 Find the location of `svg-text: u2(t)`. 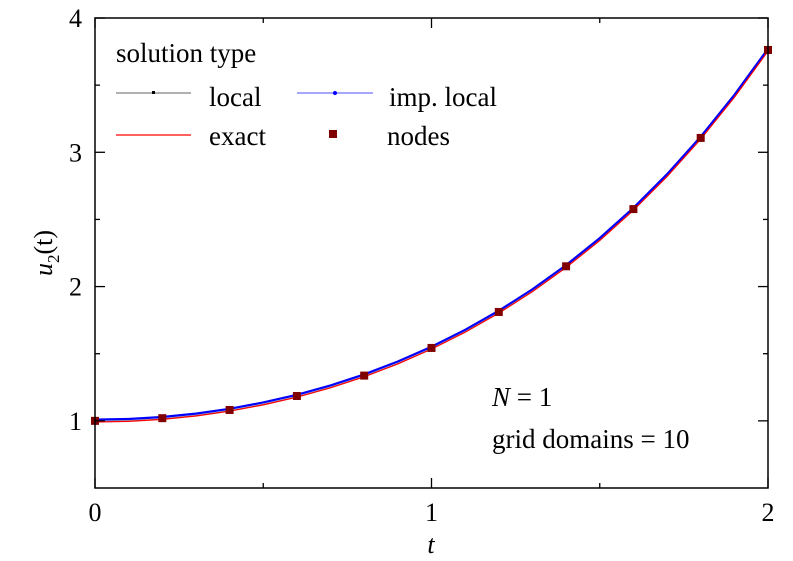

svg-text: u2(t) is located at coordinates (46, 253).